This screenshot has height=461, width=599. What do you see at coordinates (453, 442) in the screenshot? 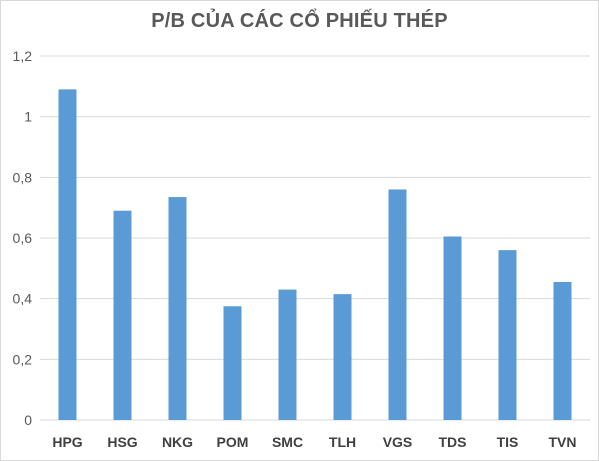
I see `x-tick-label: TDS` at bounding box center [453, 442].